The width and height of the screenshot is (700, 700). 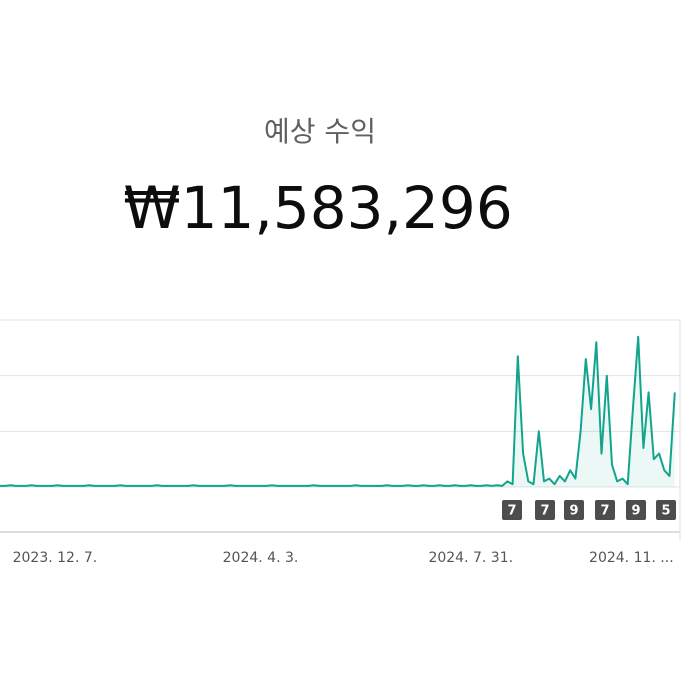 I want to click on x-tick-label: 2024. 7. 31., so click(x=470, y=558).